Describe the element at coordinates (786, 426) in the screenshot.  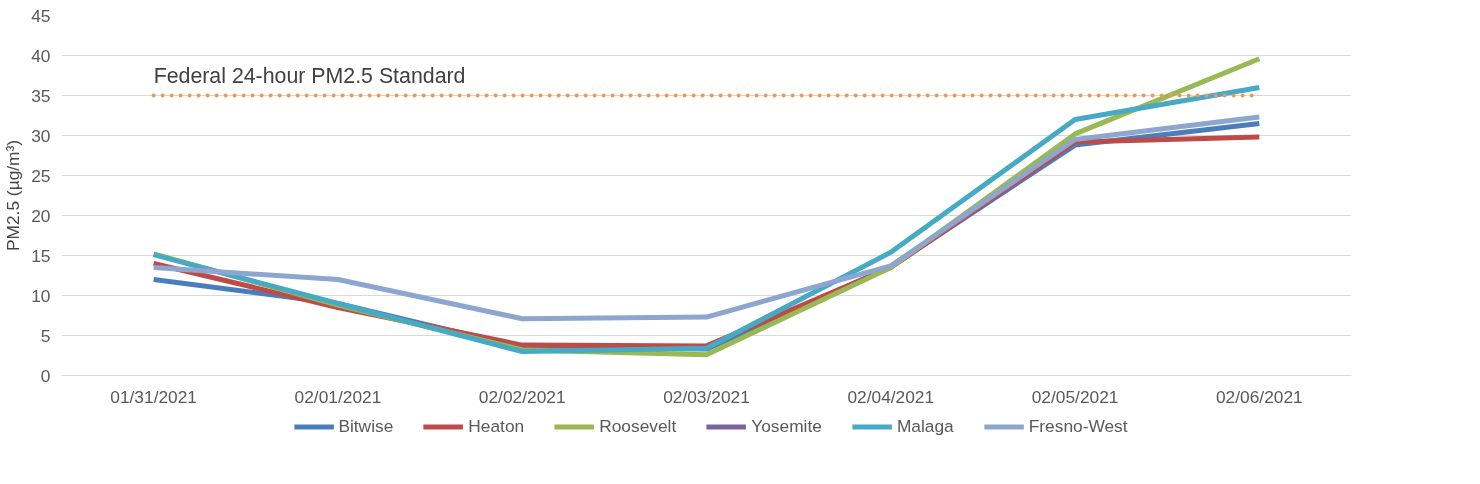
I see `legend-label: Yosemite` at that location.